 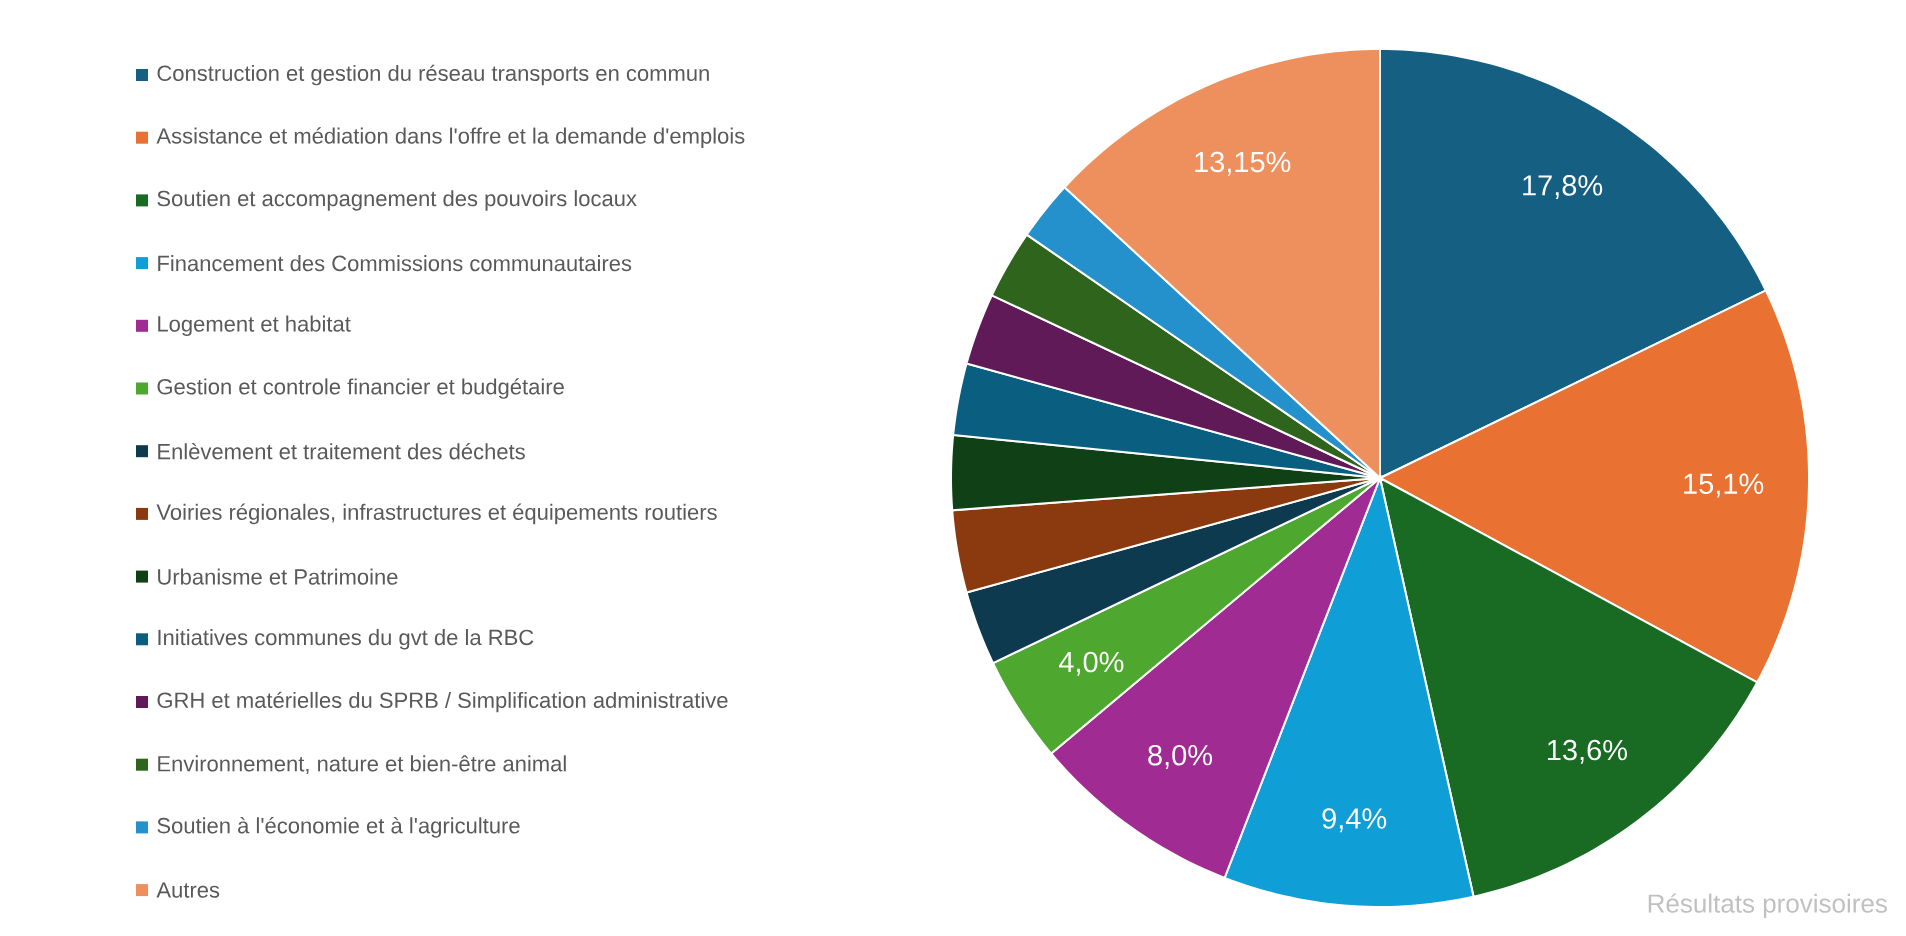 What do you see at coordinates (436, 514) in the screenshot?
I see `legend-label: Voiries régionales, infrastructures et équipements routiers` at bounding box center [436, 514].